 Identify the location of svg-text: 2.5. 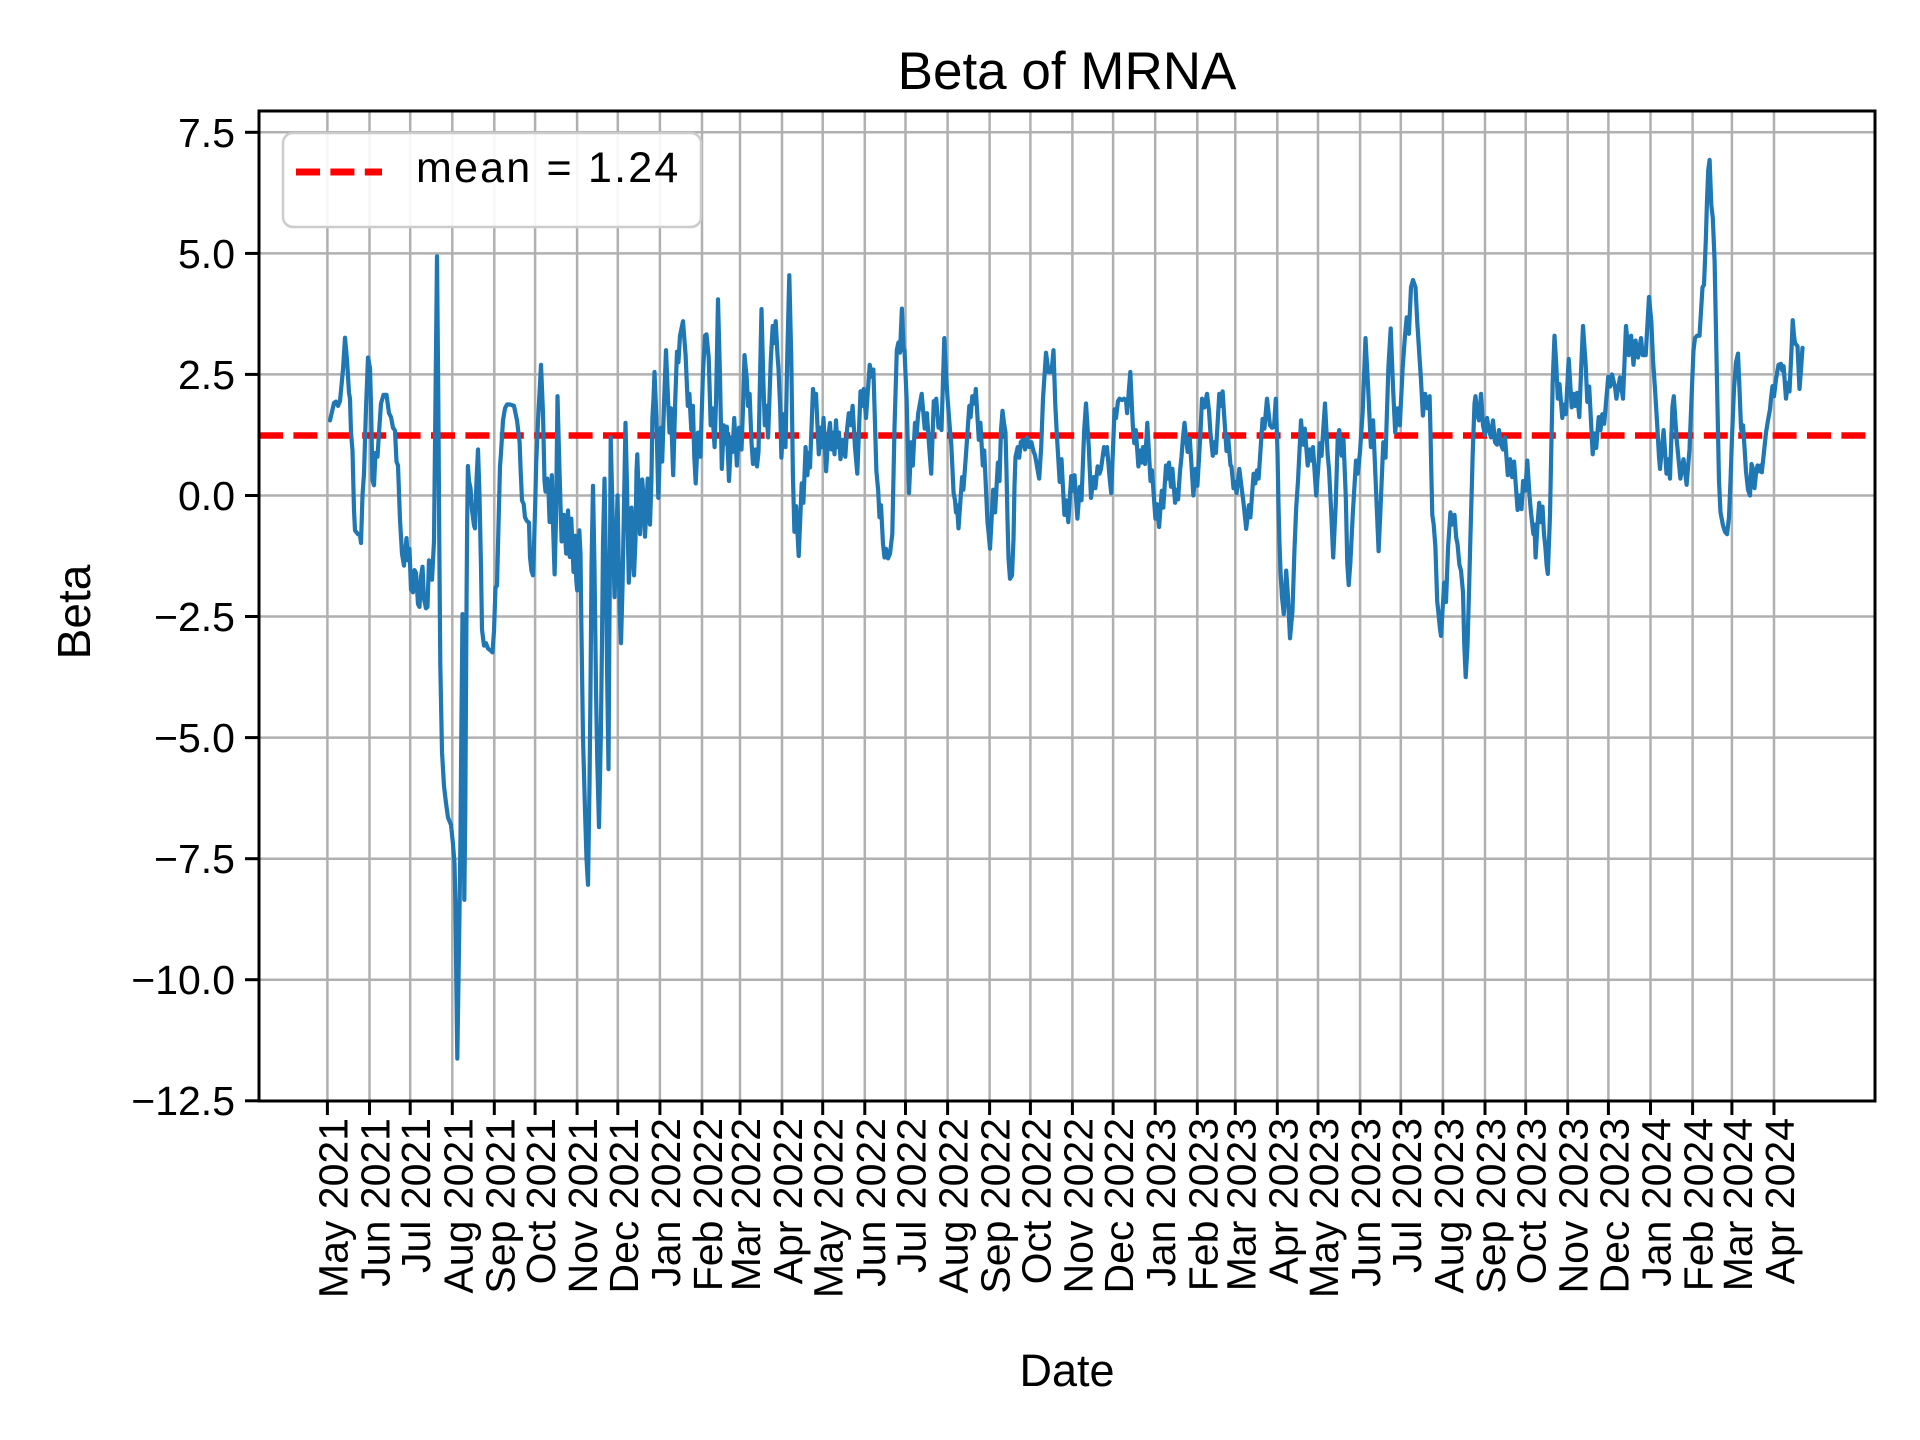
(206, 375).